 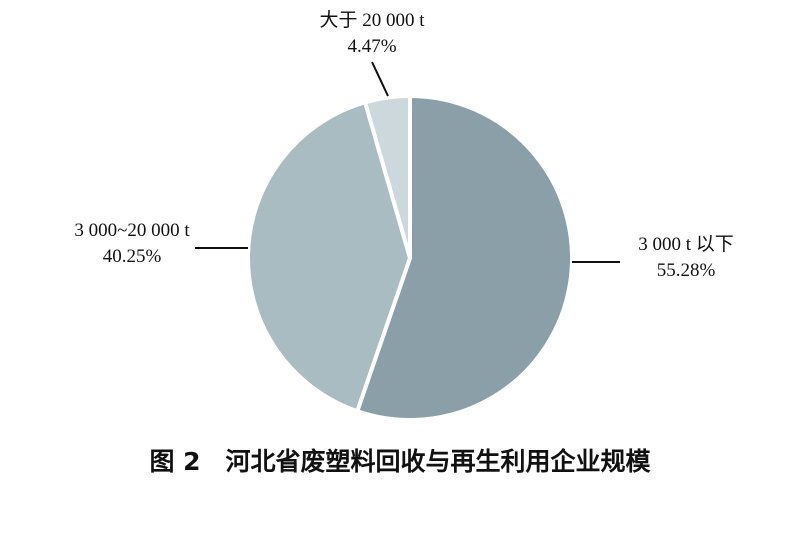 What do you see at coordinates (372, 20) in the screenshot?
I see `slice-label: 大于 20 000 t` at bounding box center [372, 20].